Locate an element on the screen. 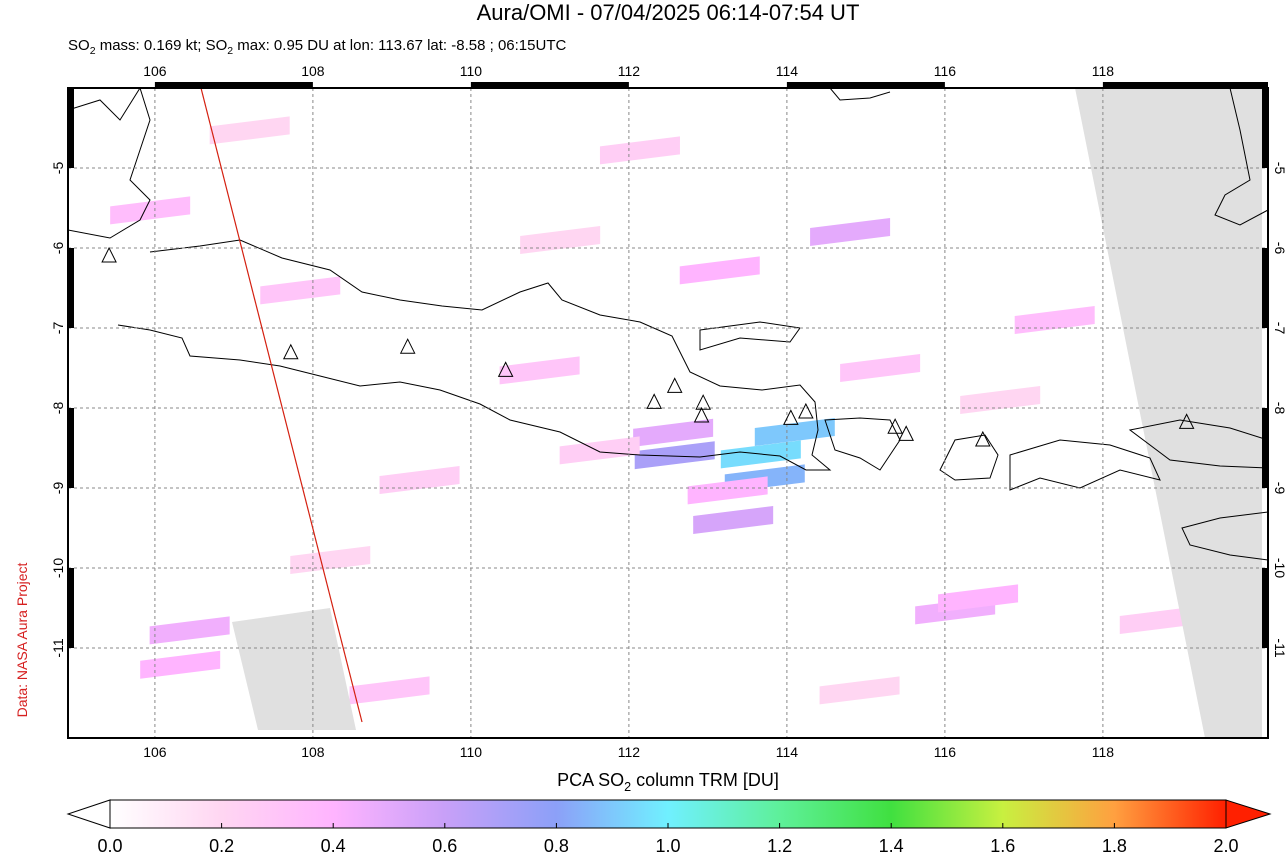 The image size is (1288, 855). subtitle-part: mass: 0.169 kt; SO is located at coordinates (162, 45).